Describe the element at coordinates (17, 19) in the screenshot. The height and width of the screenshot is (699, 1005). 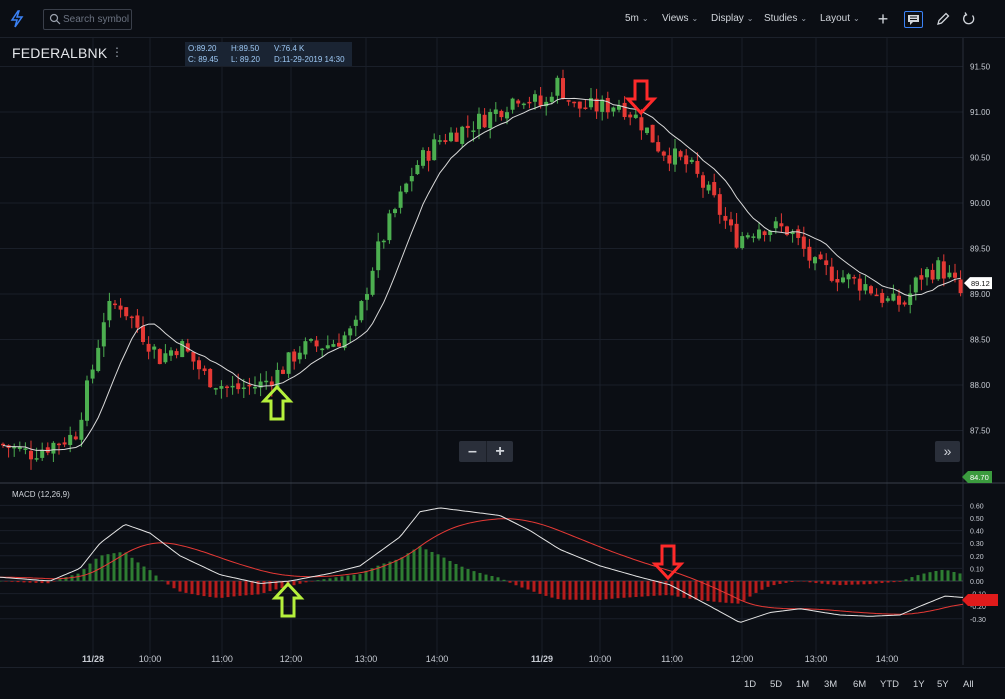
I see `lightning-logo-icon` at that location.